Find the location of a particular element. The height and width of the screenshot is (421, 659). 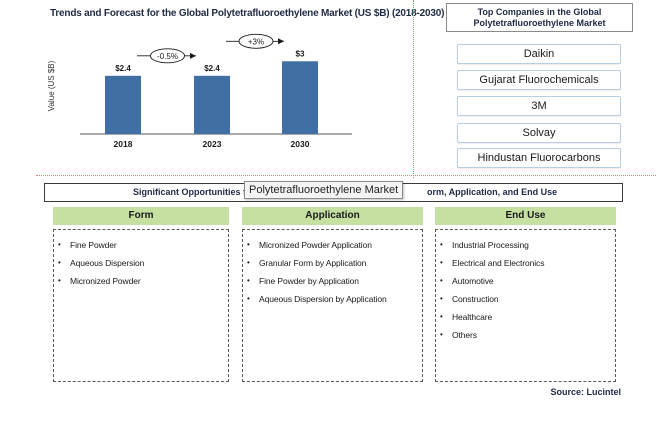

list-item: Micronized Powder Application is located at coordinates (332, 245).